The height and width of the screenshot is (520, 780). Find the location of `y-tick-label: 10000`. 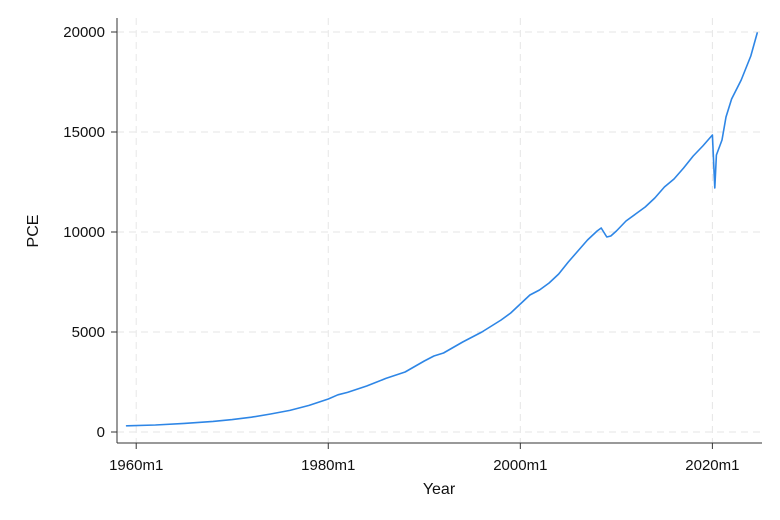

y-tick-label: 10000 is located at coordinates (84, 232).